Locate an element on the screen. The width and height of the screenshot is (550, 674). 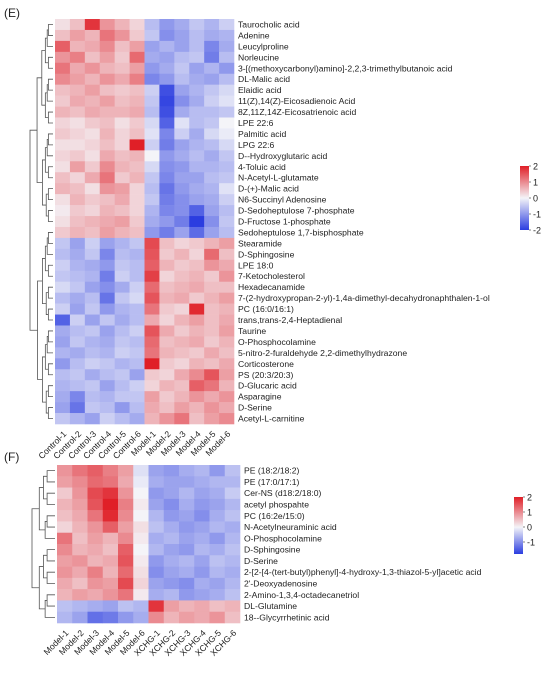
e-row-label: Norleucine is located at coordinates (258, 57).